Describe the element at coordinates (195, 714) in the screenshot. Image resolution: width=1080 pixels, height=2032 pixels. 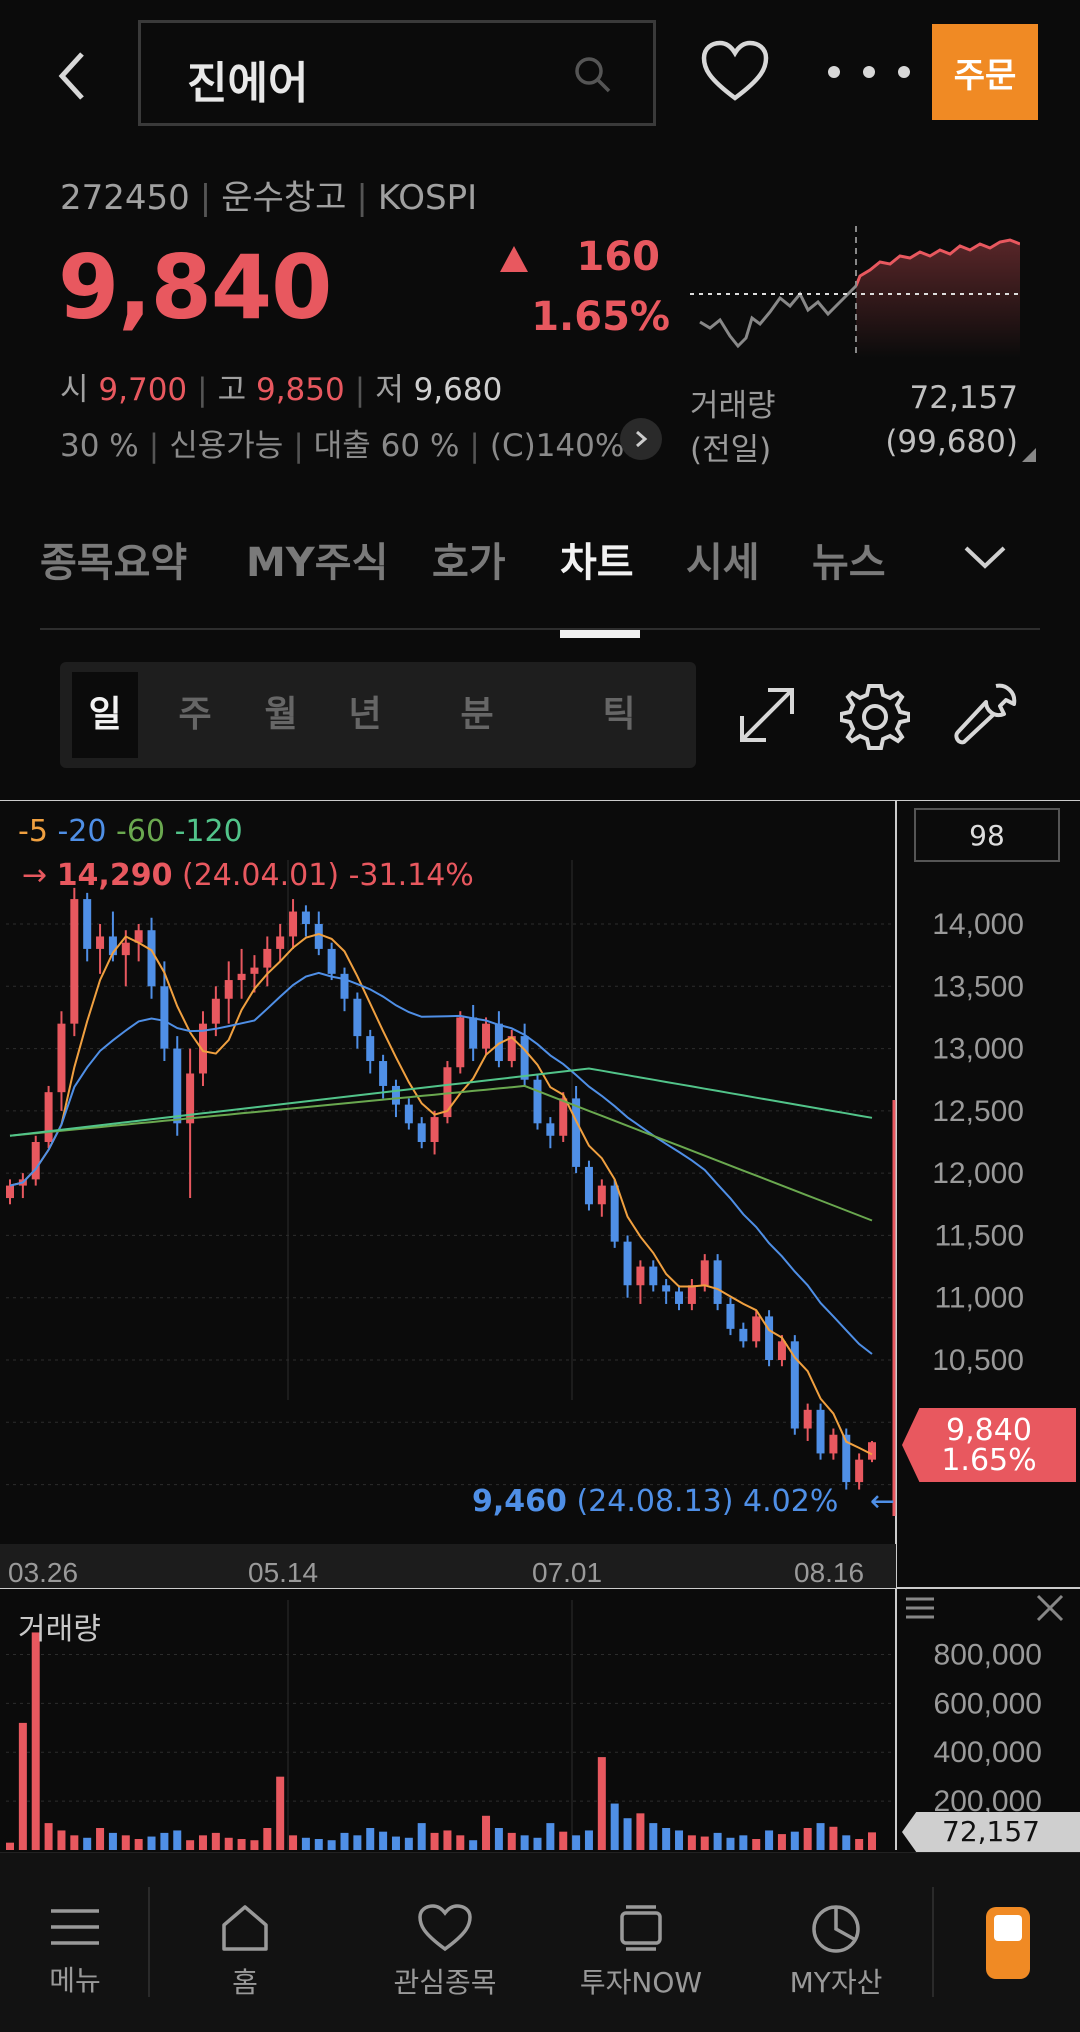
I see `period-1: 주` at that location.